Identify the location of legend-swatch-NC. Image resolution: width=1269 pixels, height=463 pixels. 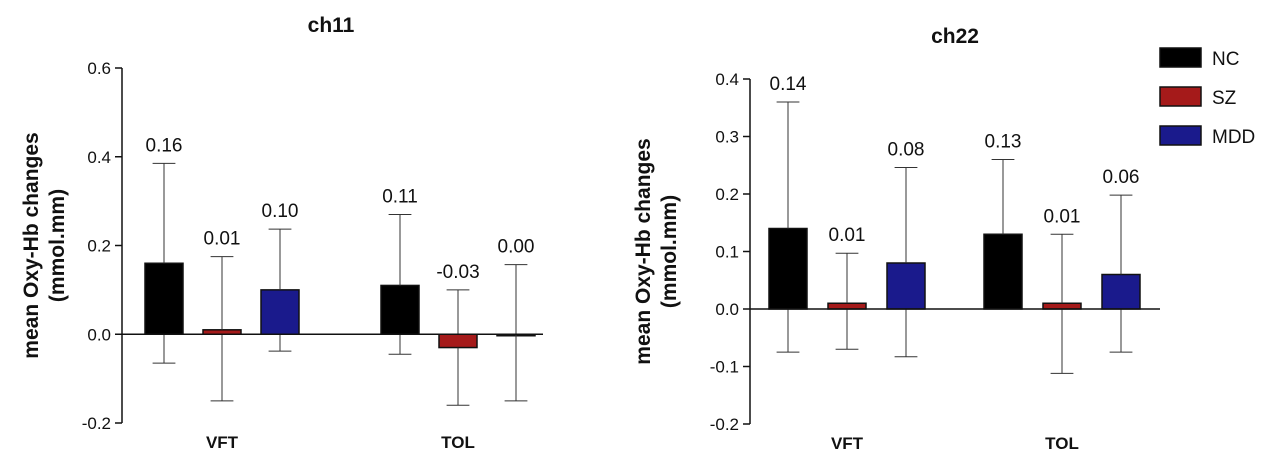
(1180, 57).